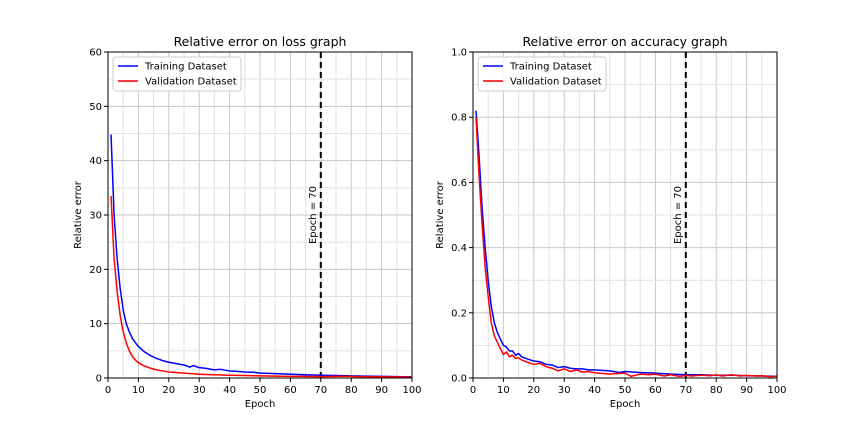  I want to click on y-tick-label: 1.0, so click(459, 53).